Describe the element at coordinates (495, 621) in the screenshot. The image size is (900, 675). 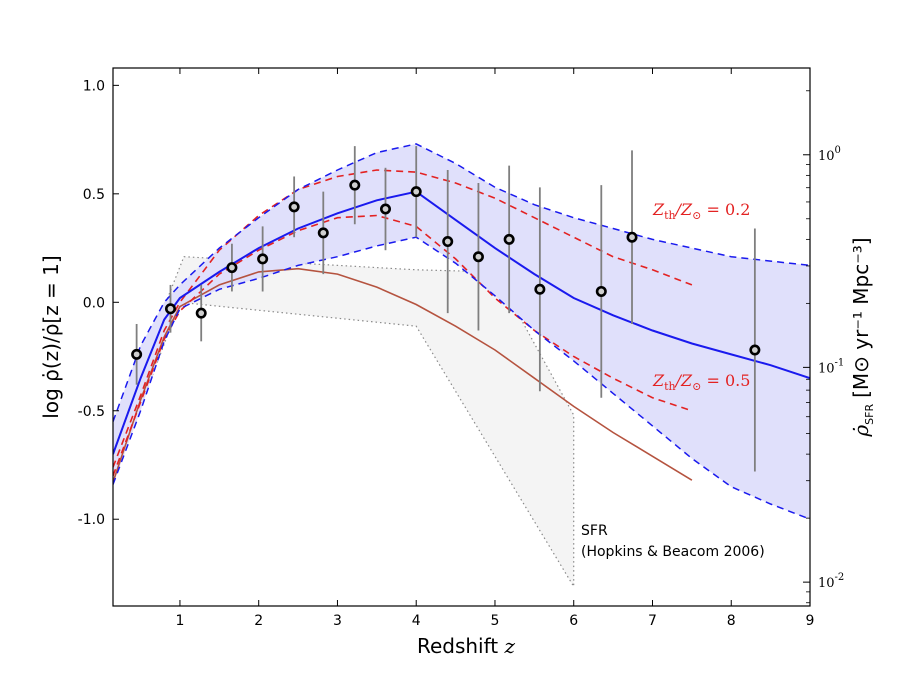
I see `x-tick-label: 5` at that location.